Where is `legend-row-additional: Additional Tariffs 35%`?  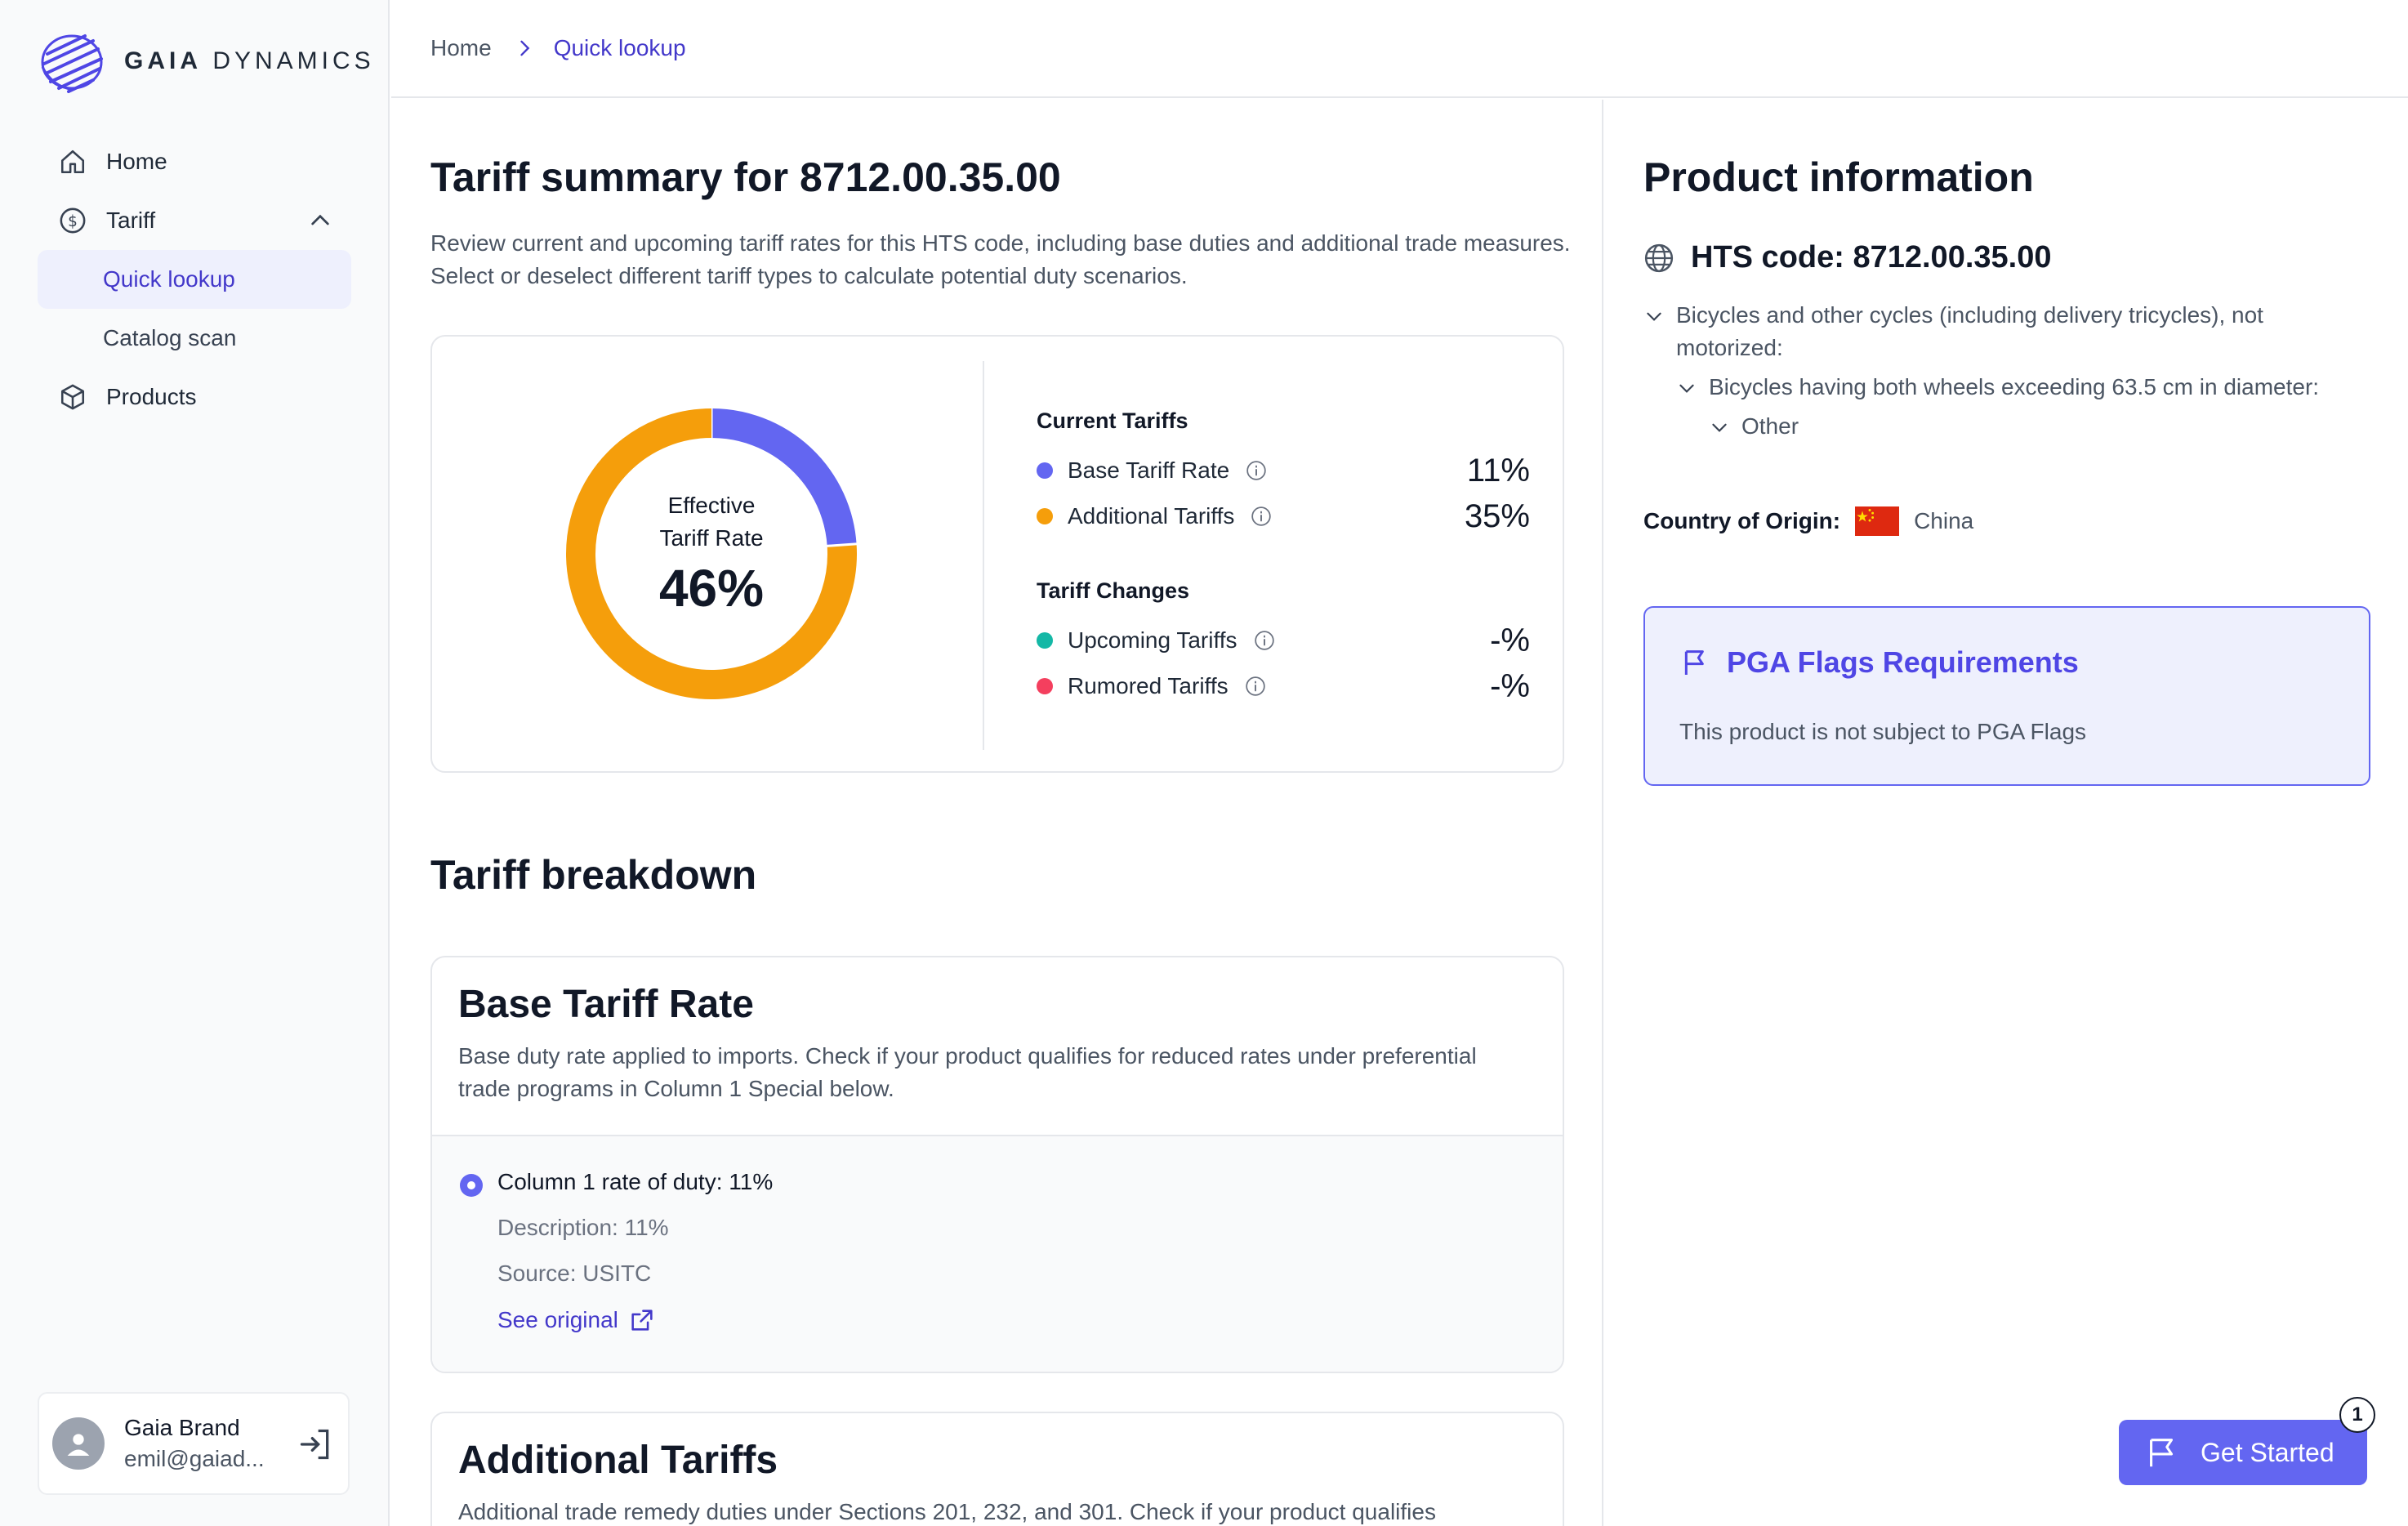
legend-row-additional: Additional Tariffs 35% is located at coordinates (1283, 516).